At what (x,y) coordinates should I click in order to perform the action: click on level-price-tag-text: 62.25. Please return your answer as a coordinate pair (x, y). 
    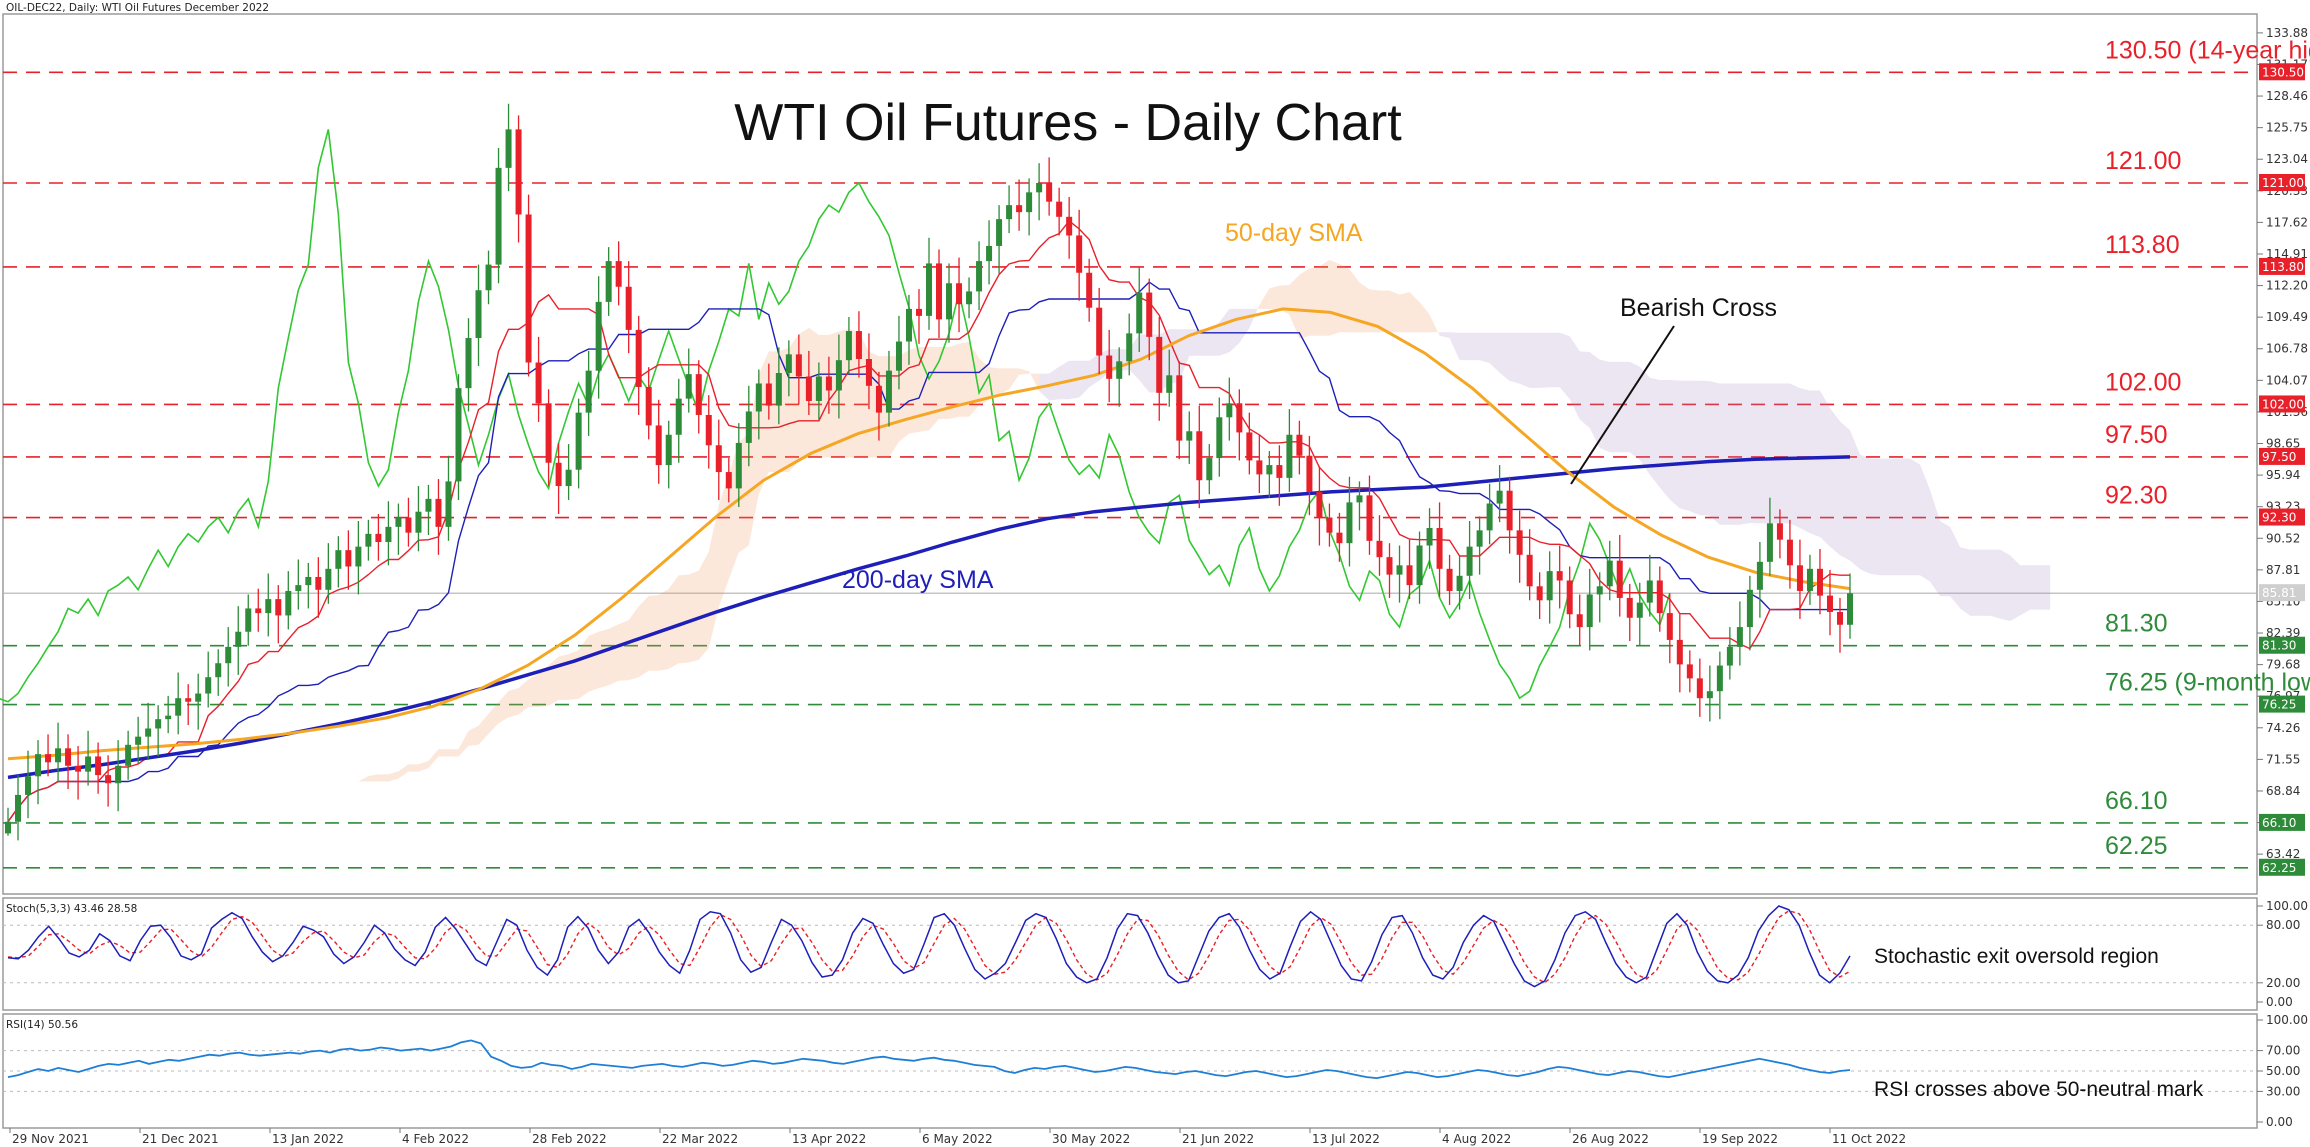
    Looking at the image, I should click on (2279, 868).